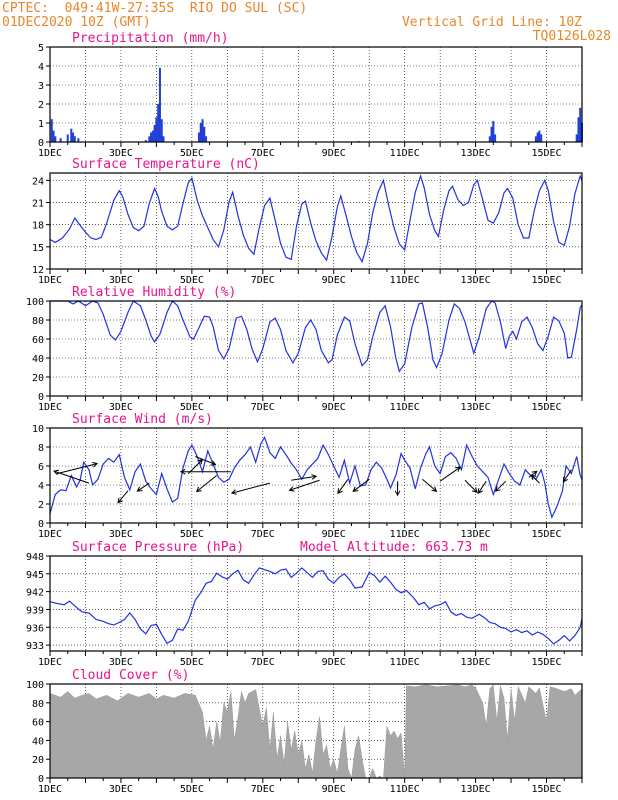  I want to click on panel-title: Surface Temperature (nC), so click(166, 164).